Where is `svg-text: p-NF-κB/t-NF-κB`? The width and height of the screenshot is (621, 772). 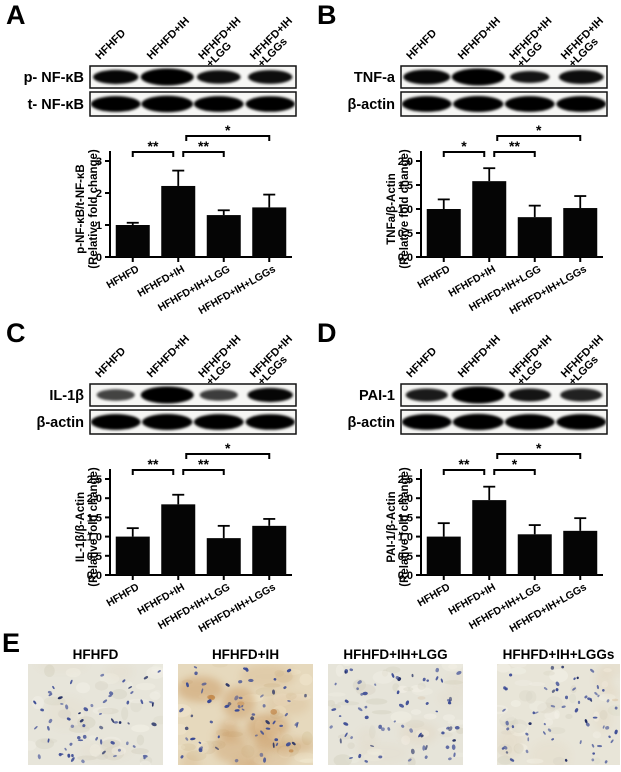
svg-text: p-NF-κB/t-NF-κB is located at coordinates (81, 208).